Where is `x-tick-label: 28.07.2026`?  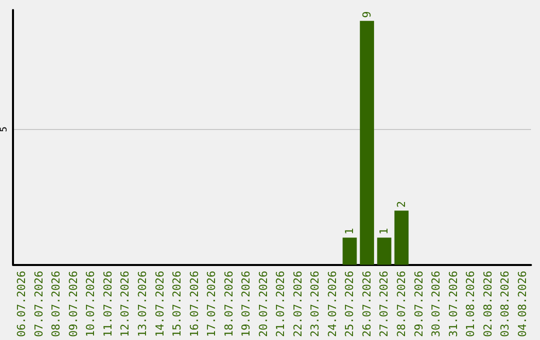
x-tick-label: 28.07.2026 is located at coordinates (401, 304).